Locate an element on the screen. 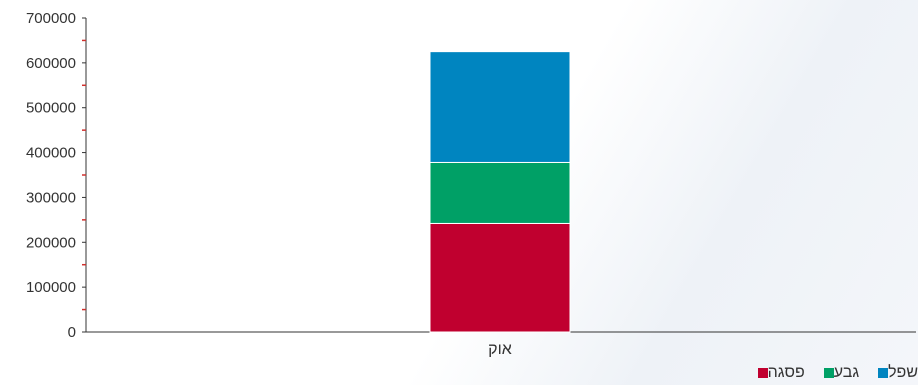 This screenshot has height=385, width=918. legend-item: גבע is located at coordinates (839, 373).